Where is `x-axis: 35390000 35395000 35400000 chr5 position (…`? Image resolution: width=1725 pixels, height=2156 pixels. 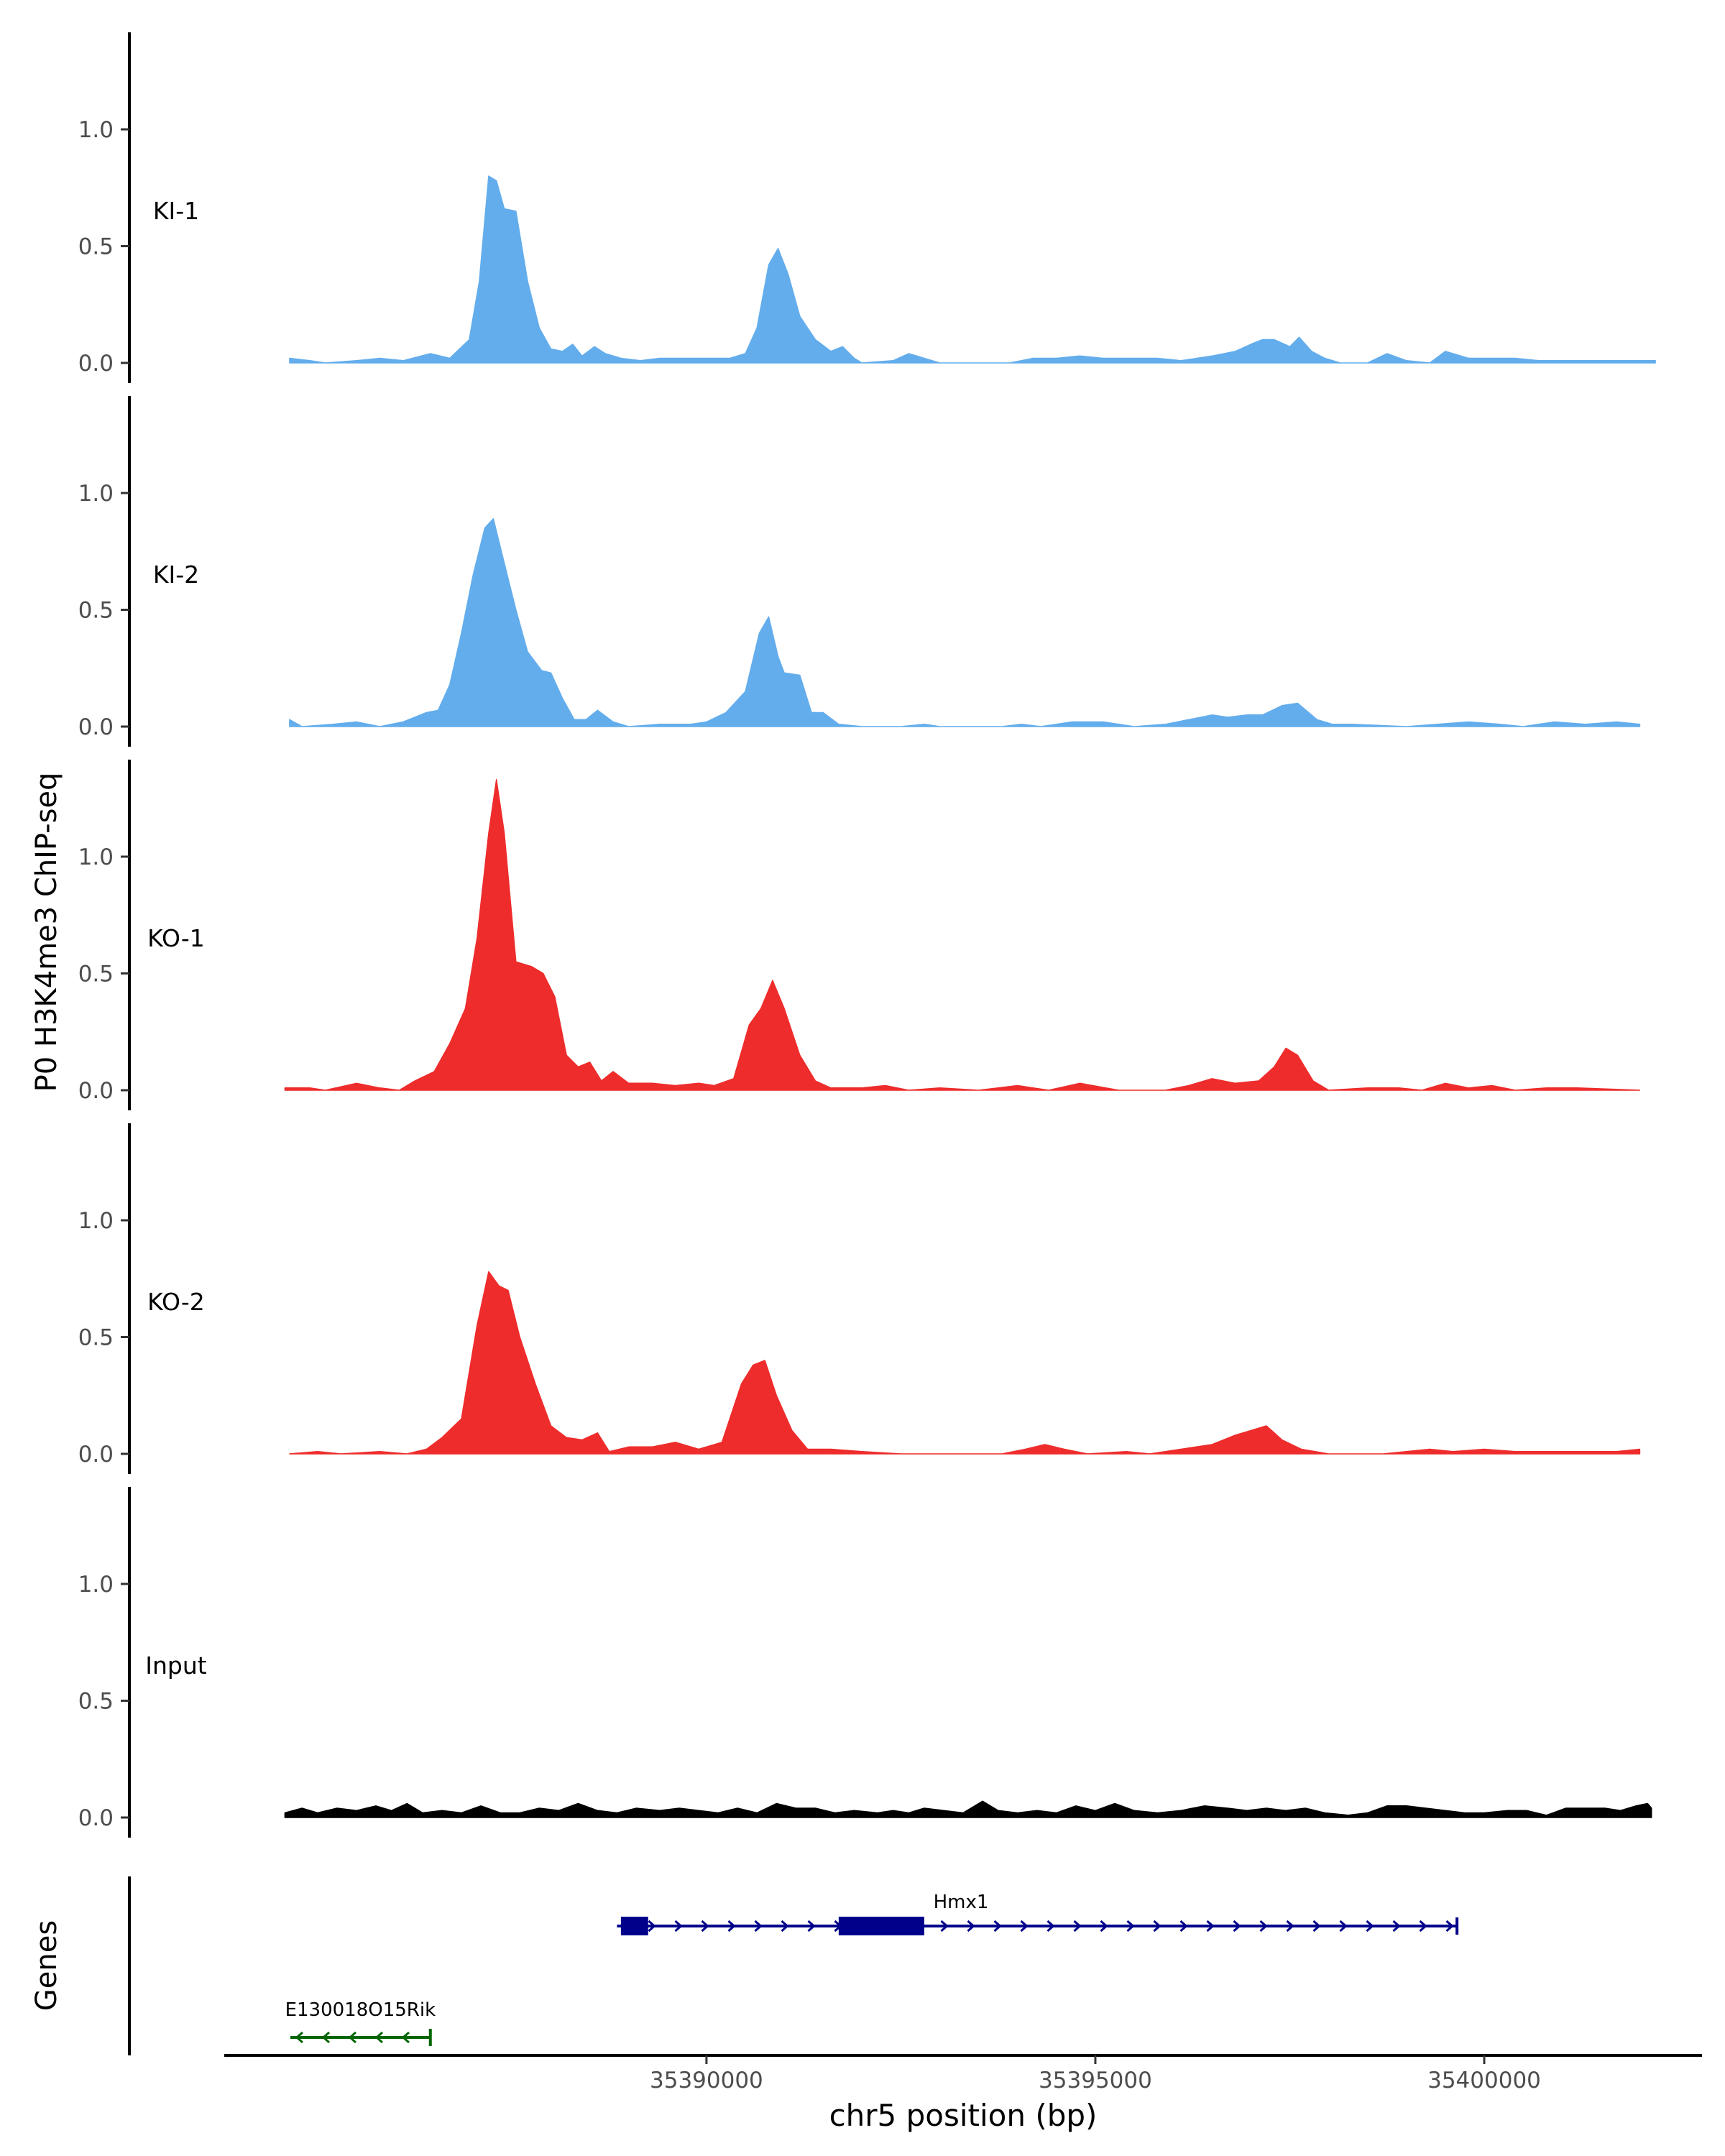 x-axis: 35390000 35395000 35400000 chr5 position (… is located at coordinates (963, 2093).